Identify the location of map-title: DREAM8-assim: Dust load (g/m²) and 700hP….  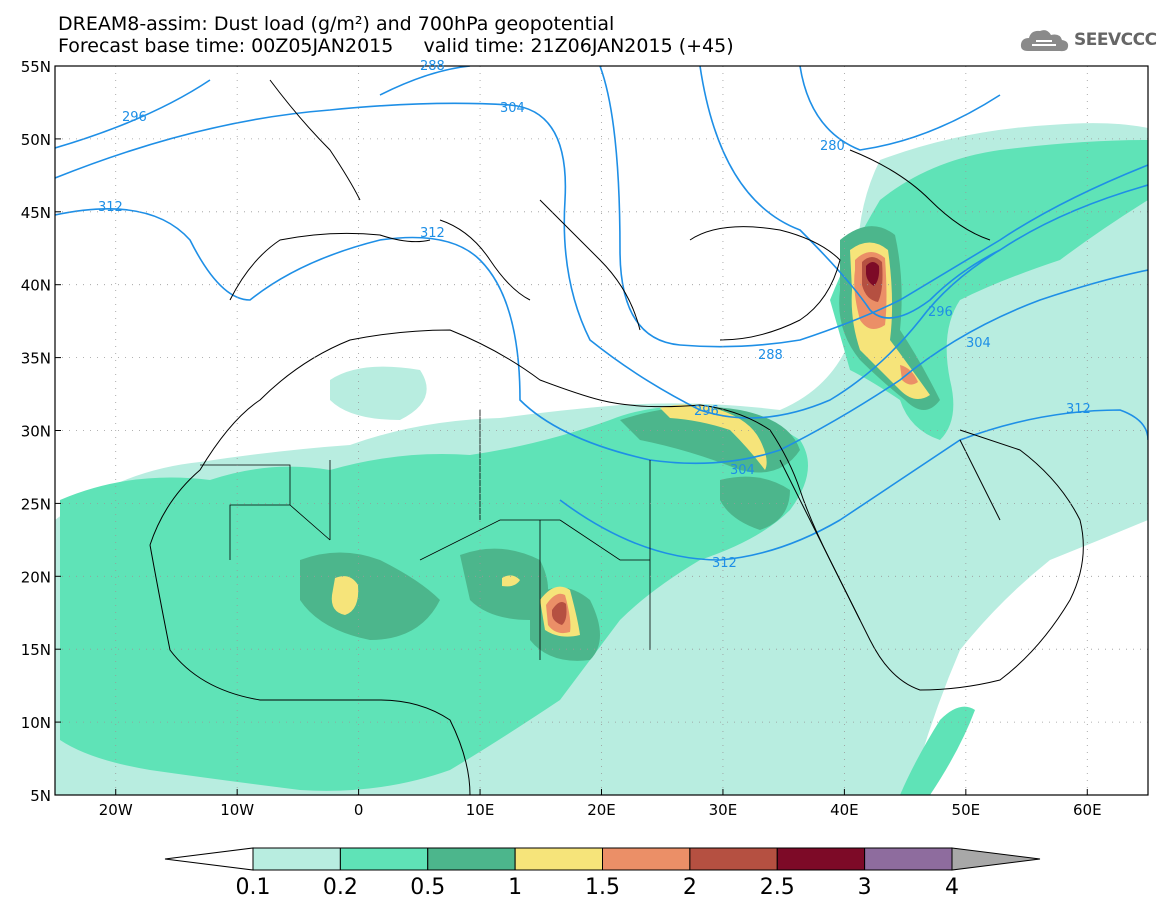
(336, 24).